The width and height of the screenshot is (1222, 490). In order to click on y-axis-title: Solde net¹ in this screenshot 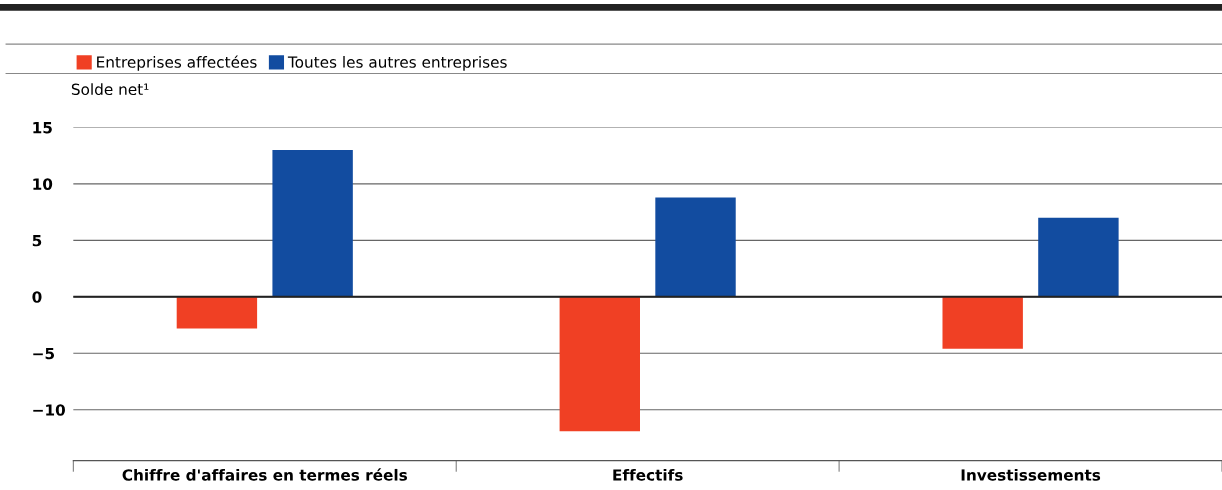, I will do `click(110, 89)`.